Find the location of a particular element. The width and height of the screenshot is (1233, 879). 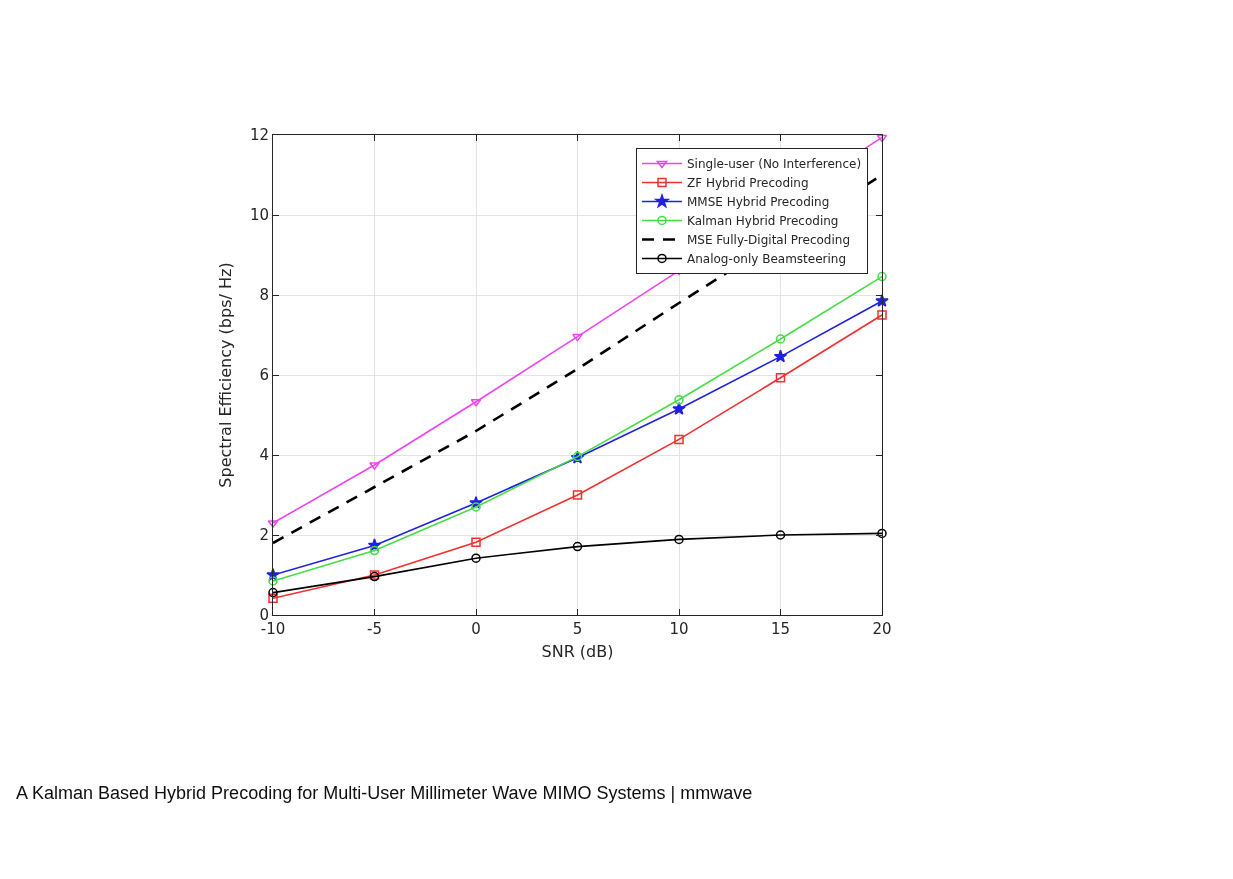

x-tick-label: 15 is located at coordinates (780, 629).